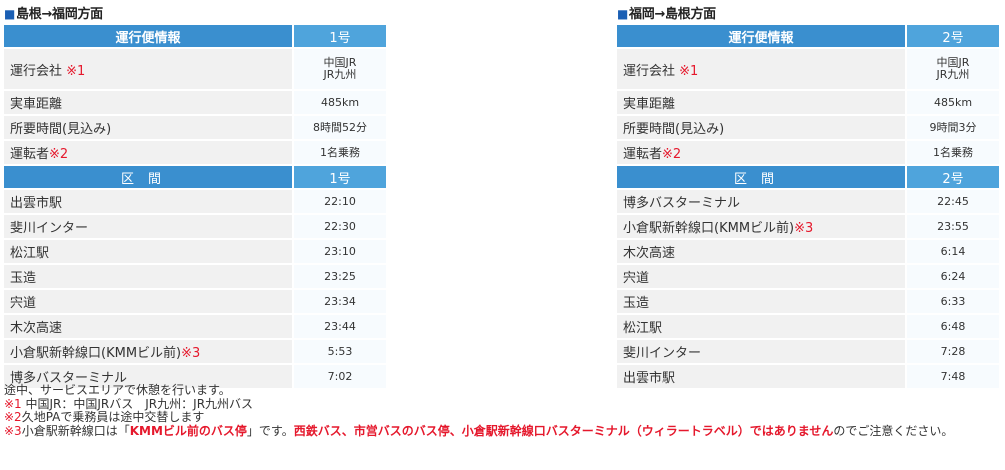 The image size is (1005, 470). I want to click on info-header-row: 運行便情報 2号, so click(808, 36).